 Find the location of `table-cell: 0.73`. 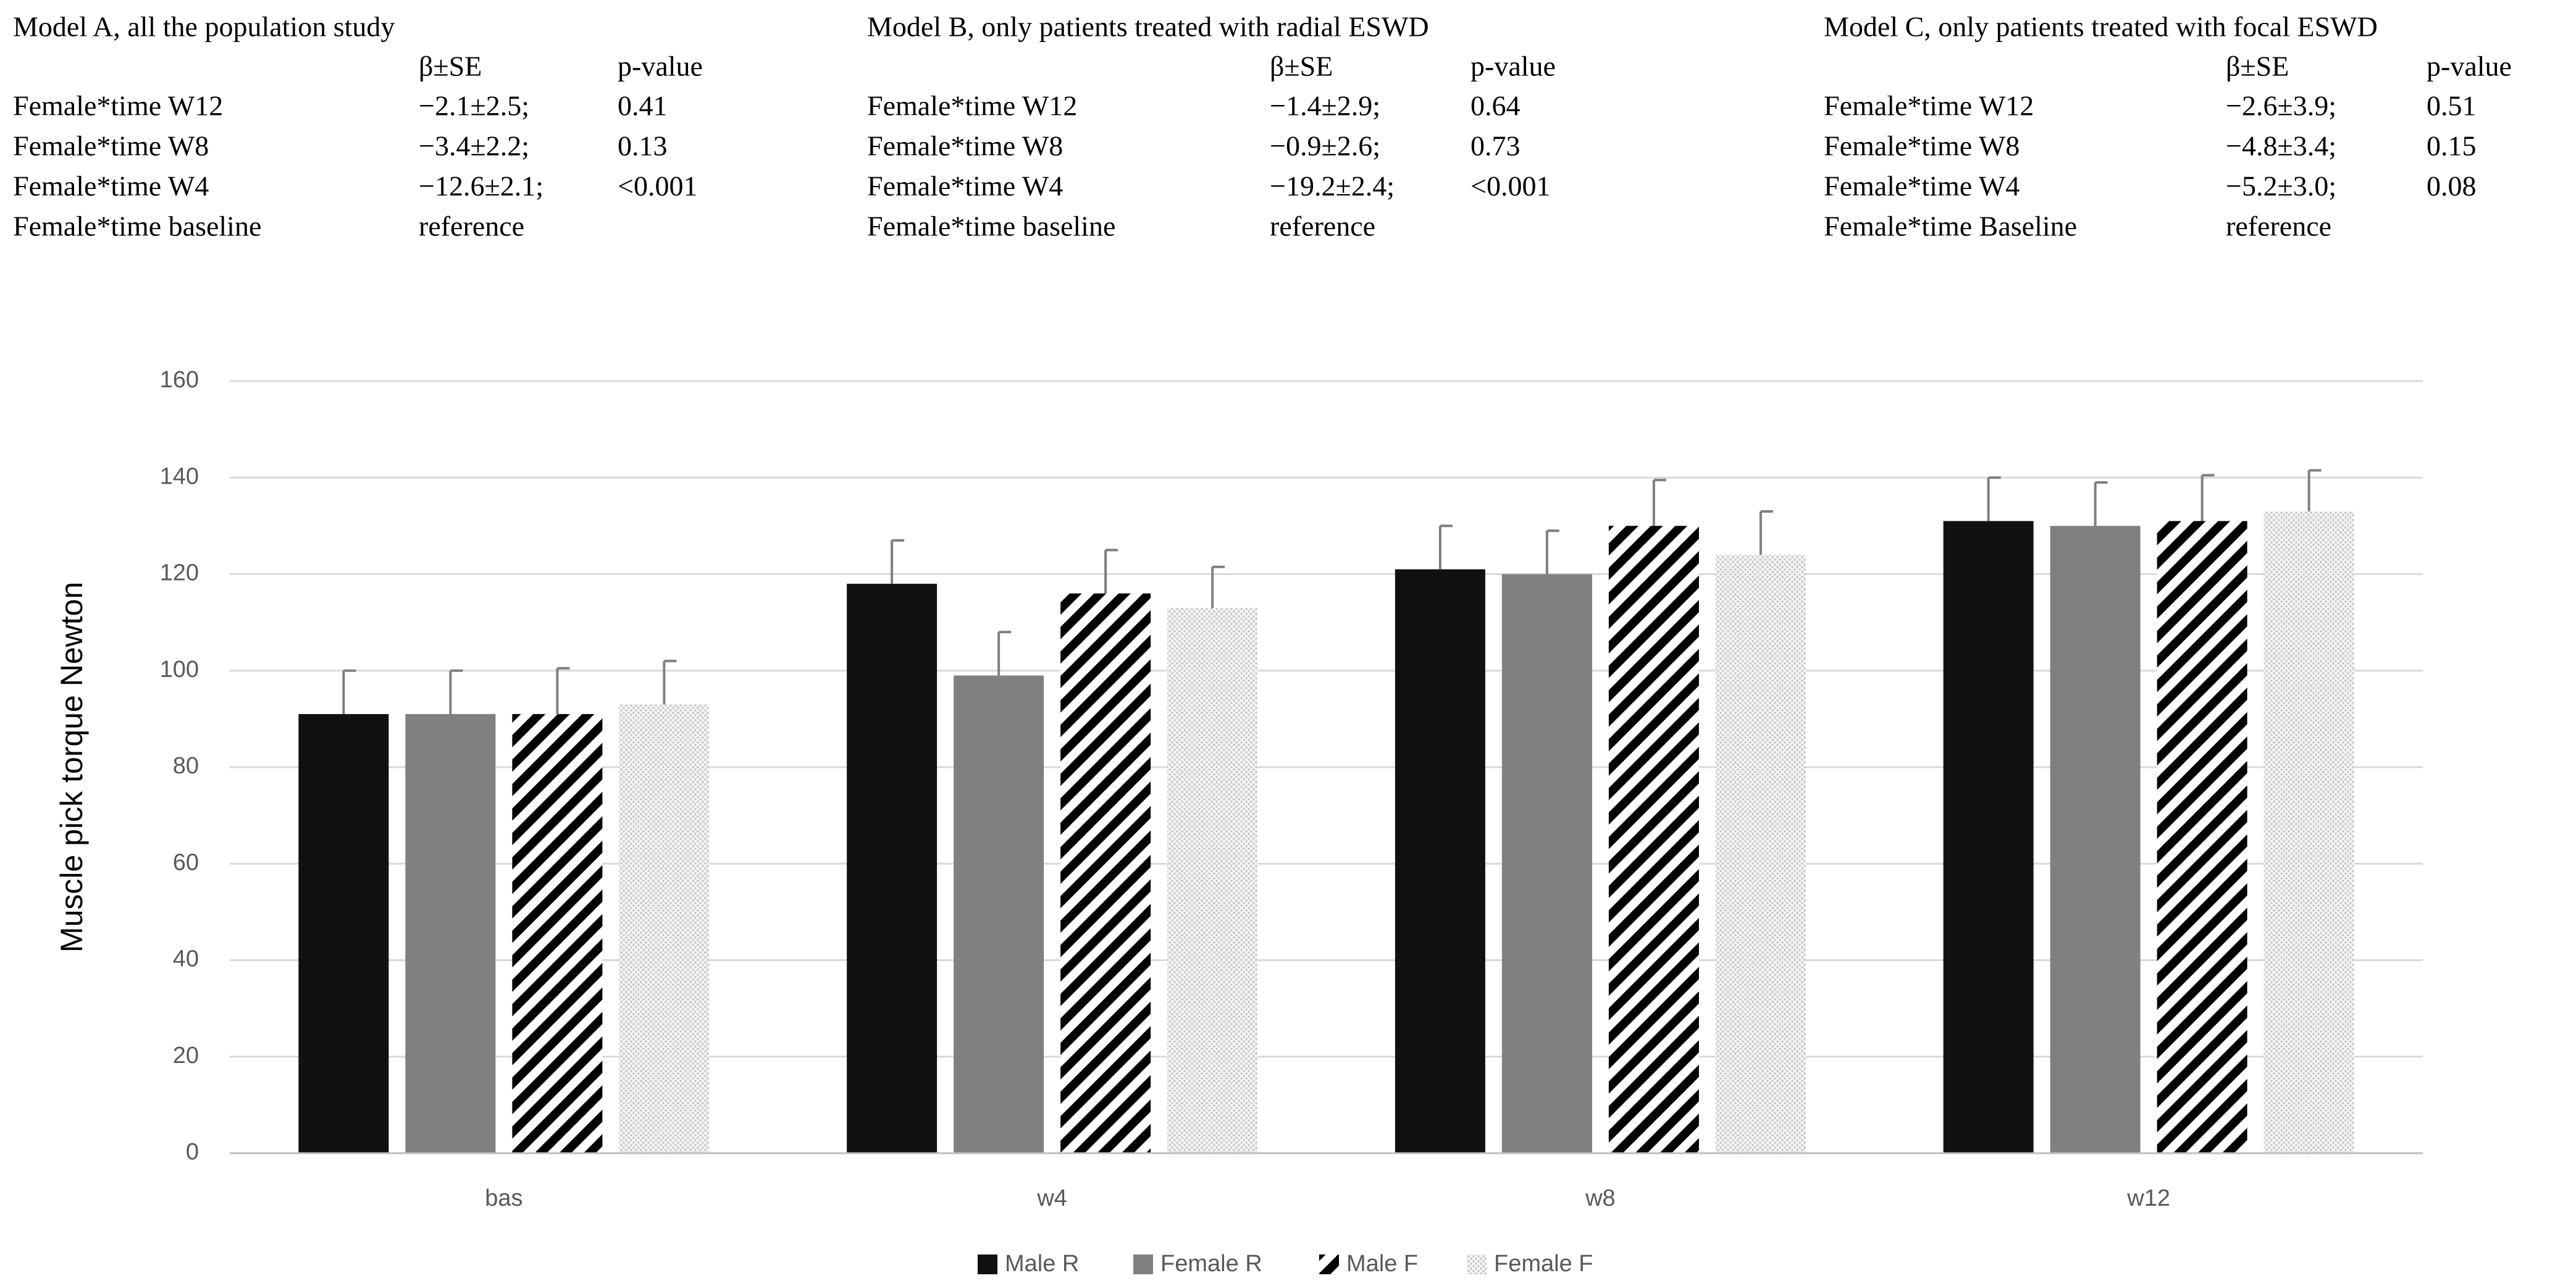

table-cell: 0.73 is located at coordinates (1496, 146).